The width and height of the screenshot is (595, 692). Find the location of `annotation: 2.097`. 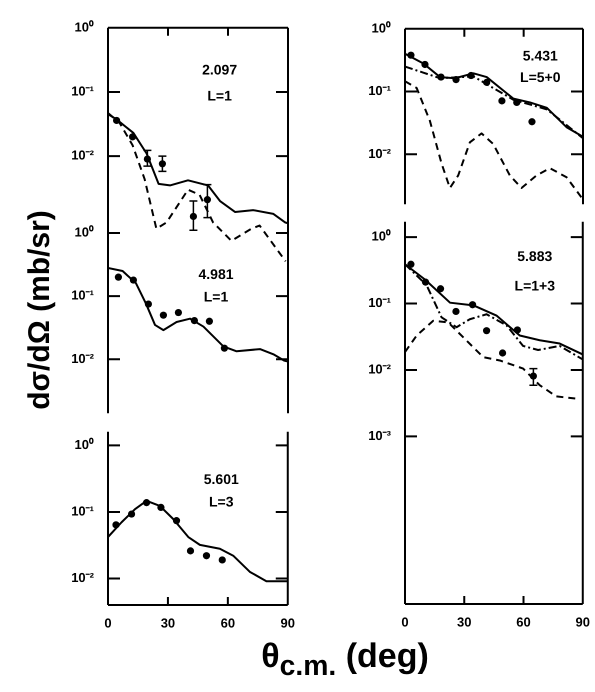

annotation: 2.097 is located at coordinates (220, 69).